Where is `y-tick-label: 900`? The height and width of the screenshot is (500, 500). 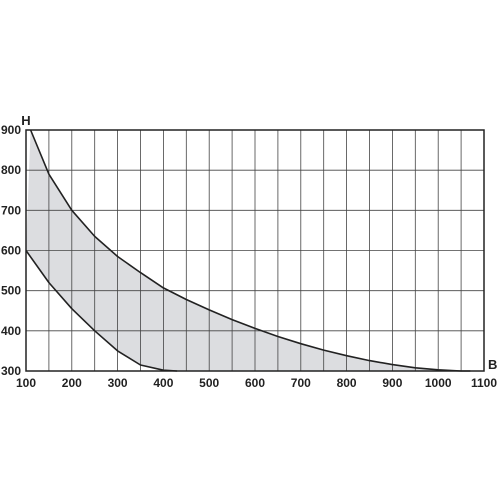 y-tick-label: 900 is located at coordinates (11, 130).